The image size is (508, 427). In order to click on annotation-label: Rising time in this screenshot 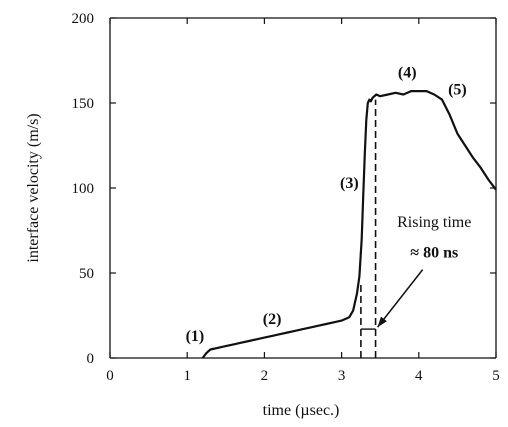, I will do `click(434, 222)`.